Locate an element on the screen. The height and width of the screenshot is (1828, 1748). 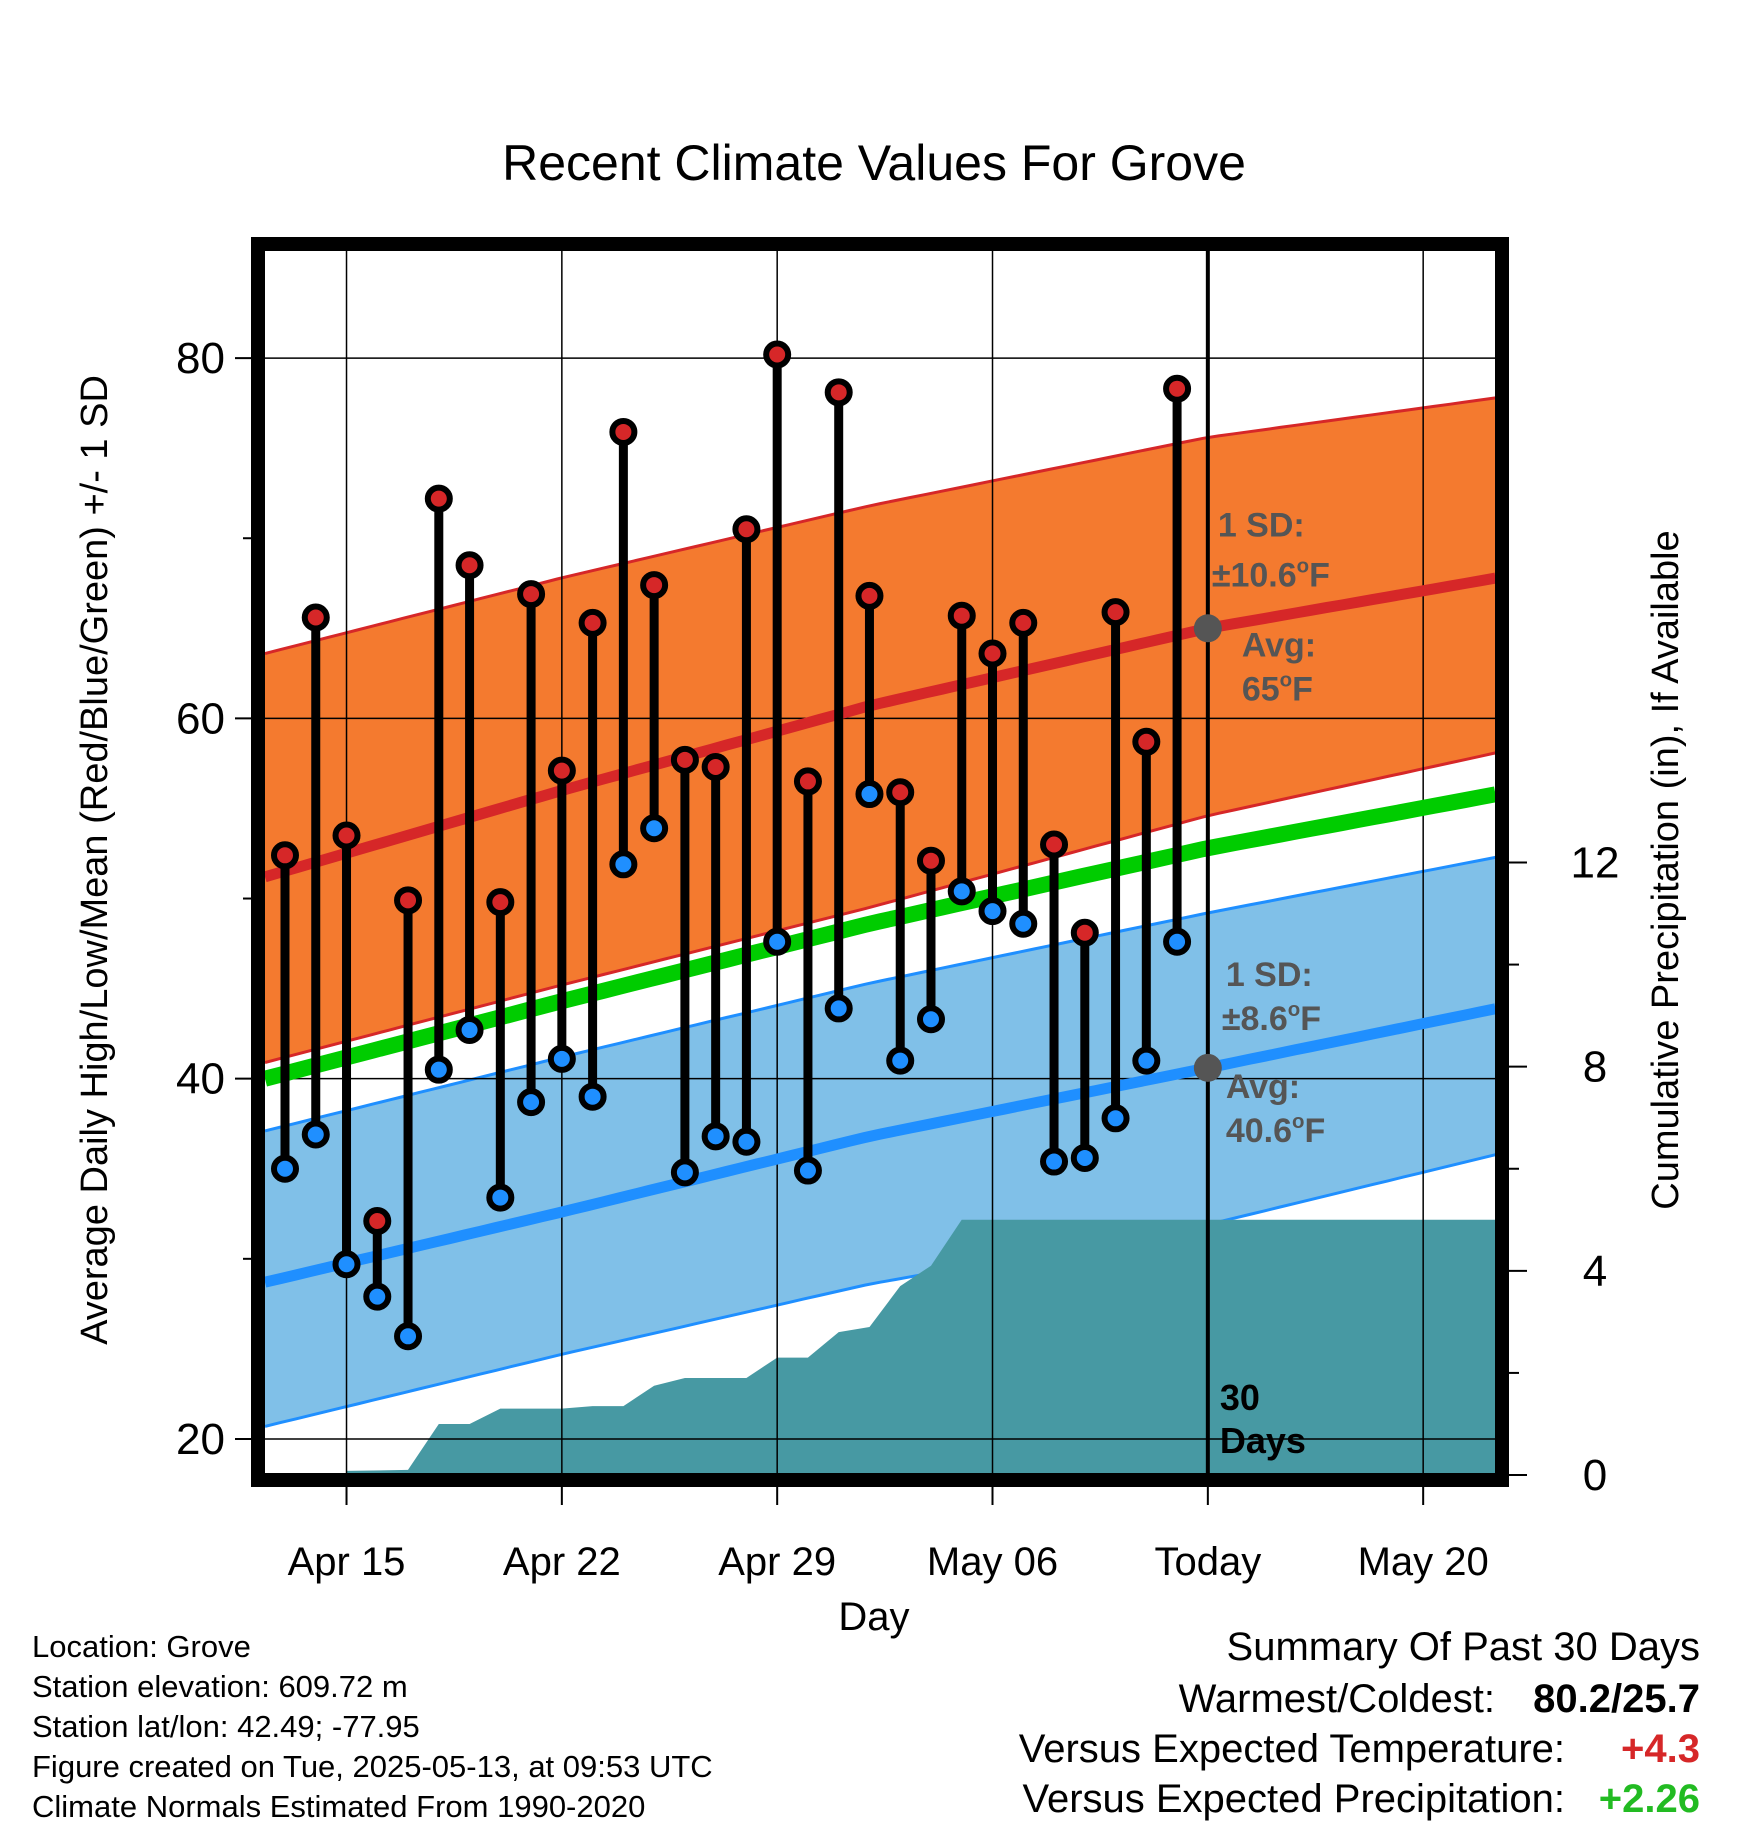
elevation-text: Station elevation: 609.72 m is located at coordinates (220, 1686).